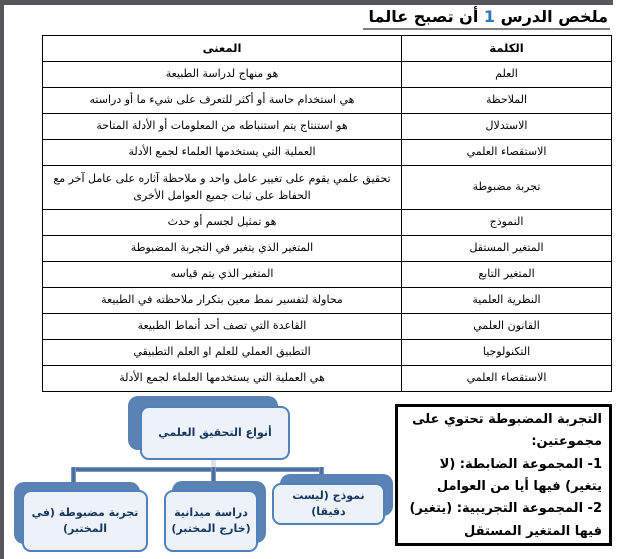 The width and height of the screenshot is (620, 559). Describe the element at coordinates (489, 16) in the screenshot. I see `title-lesson-number: 1` at that location.